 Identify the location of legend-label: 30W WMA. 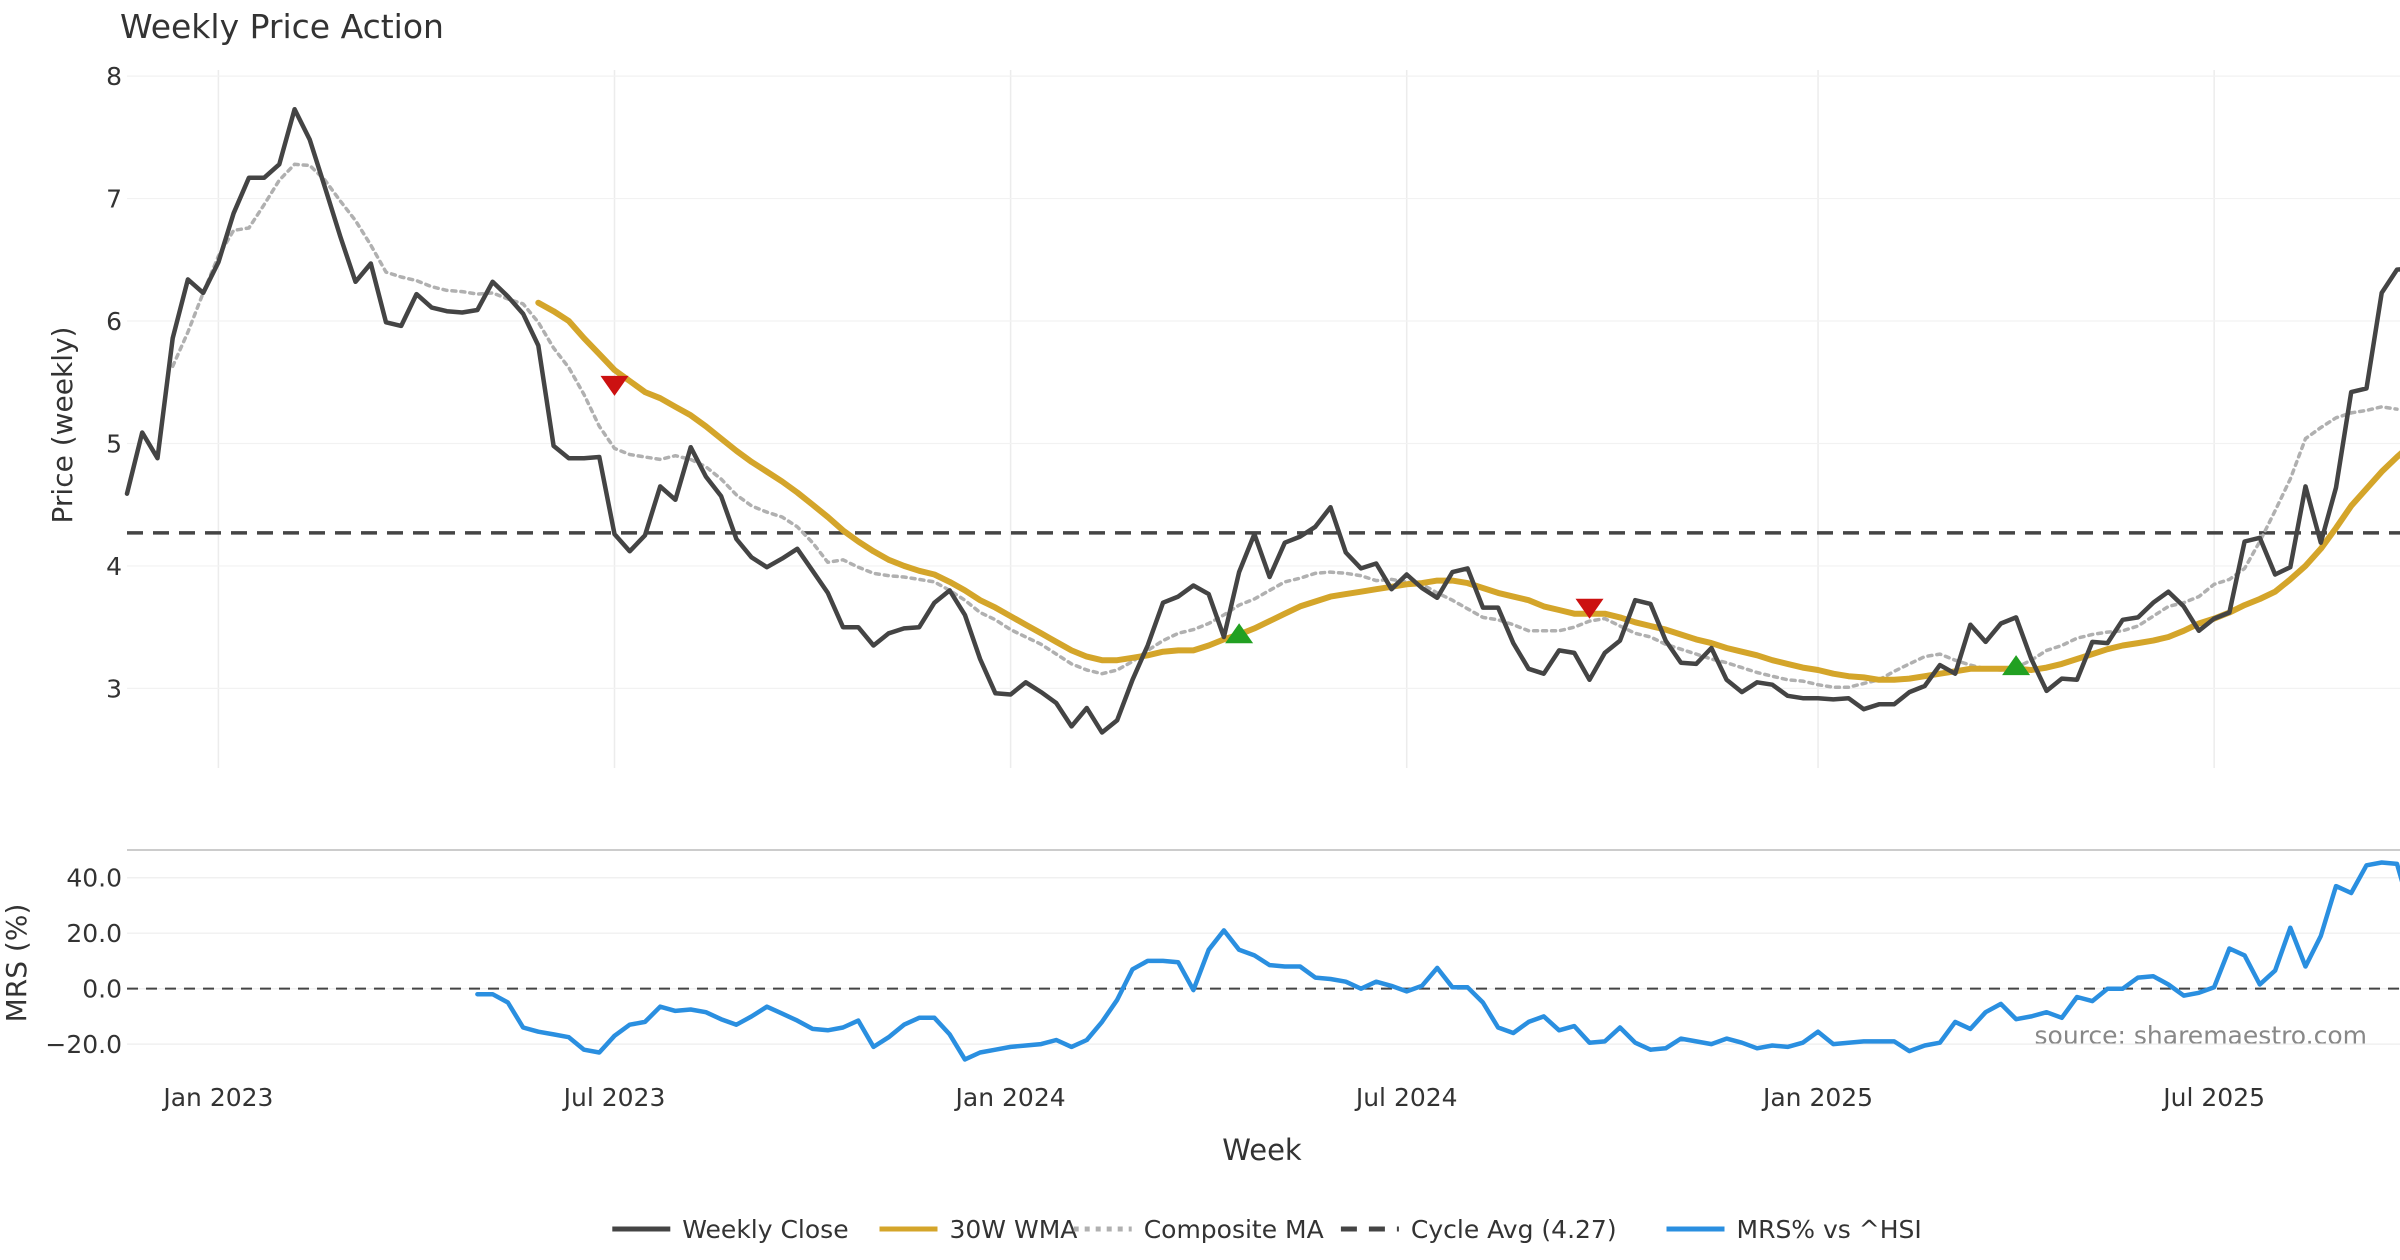
(1014, 1229).